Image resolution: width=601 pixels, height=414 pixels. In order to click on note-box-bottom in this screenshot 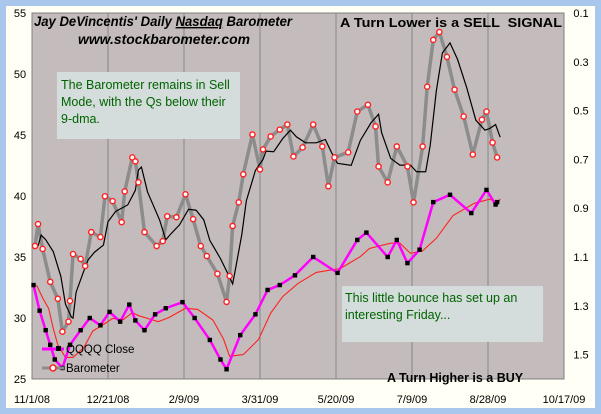, I will do `click(442, 314)`.